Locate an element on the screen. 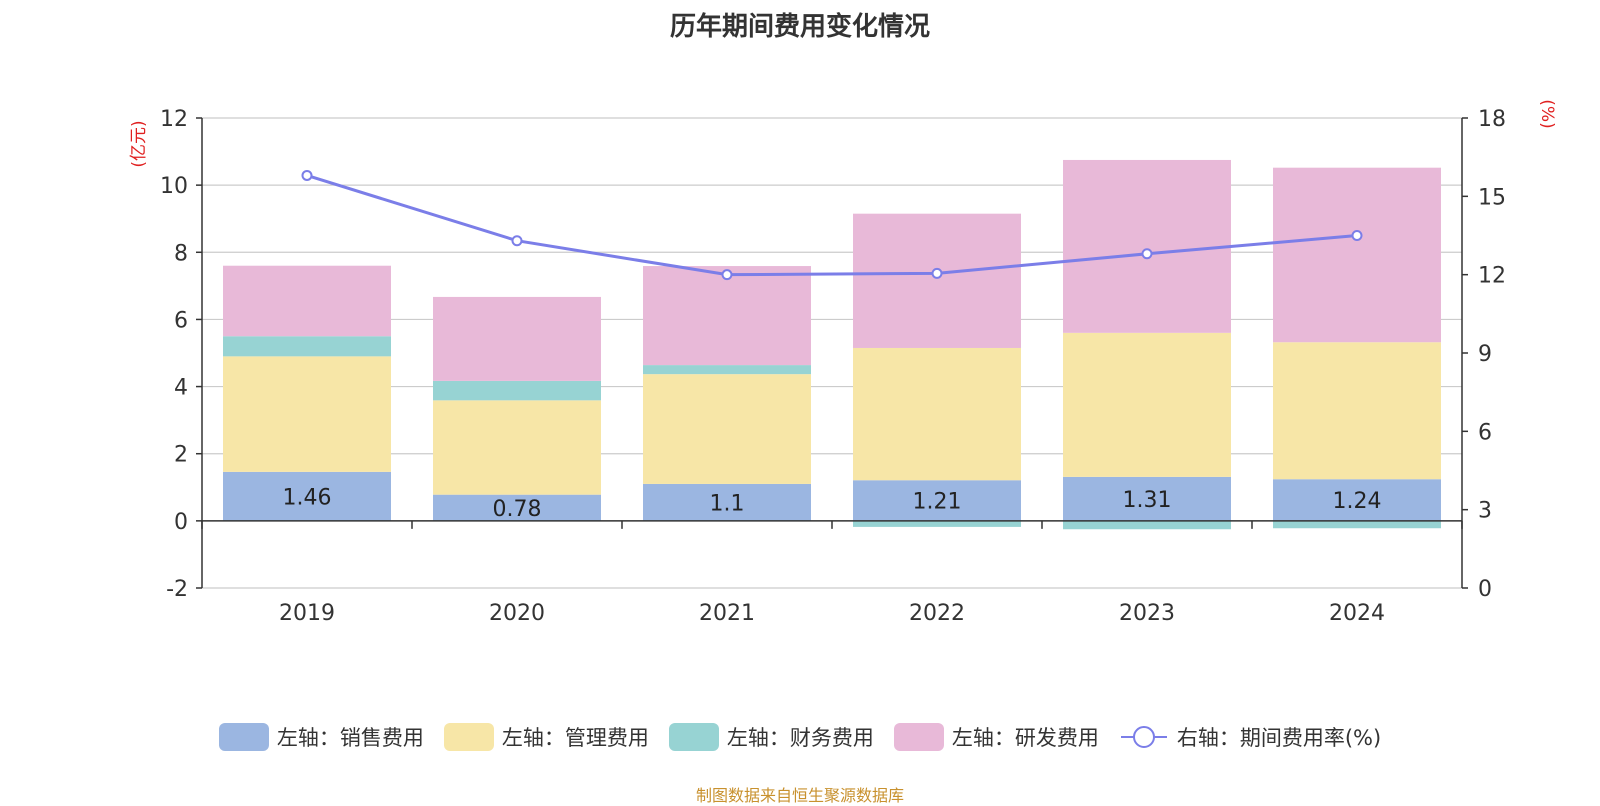 The image size is (1600, 806). legend-label-expense-rate: 右轴：期间费用率(%) is located at coordinates (1279, 738).